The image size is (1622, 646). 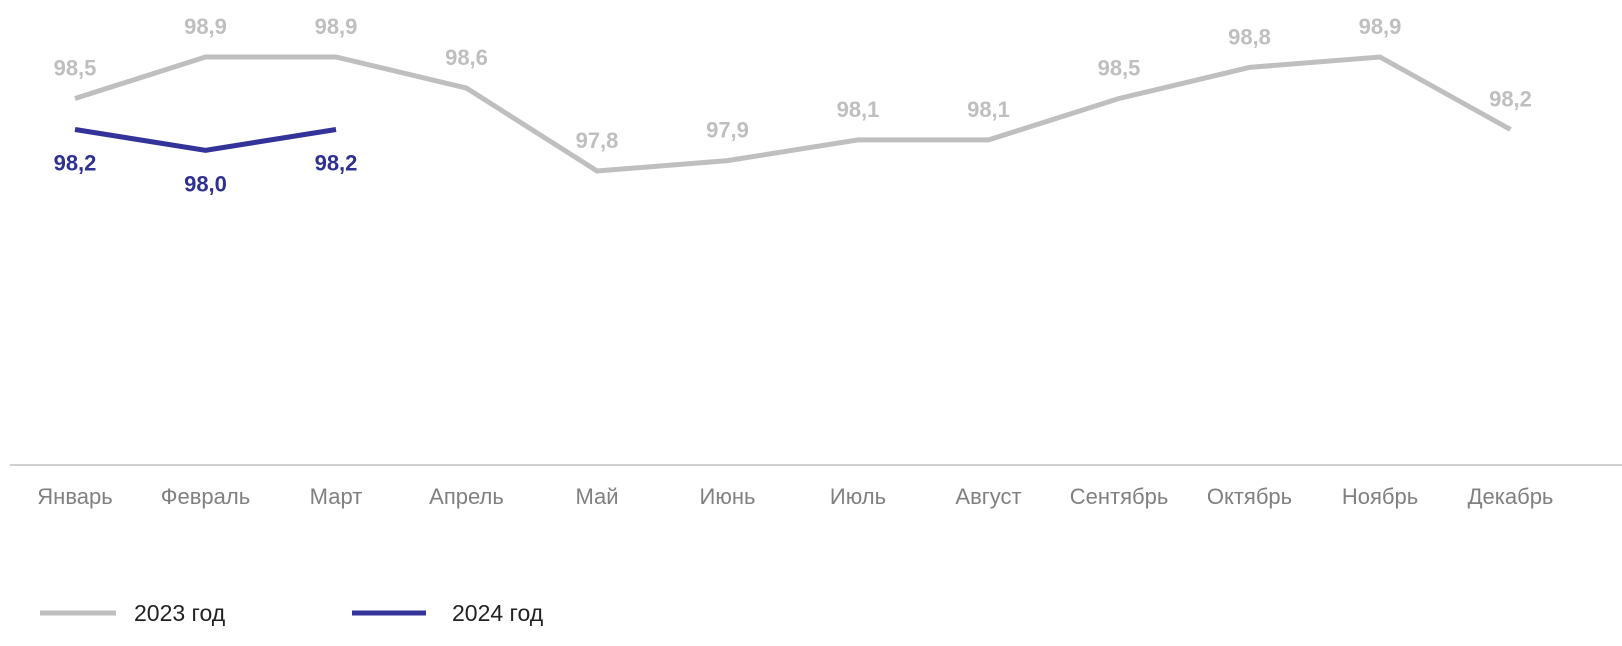 I want to click on legend-label: 2023 год, so click(x=180, y=613).